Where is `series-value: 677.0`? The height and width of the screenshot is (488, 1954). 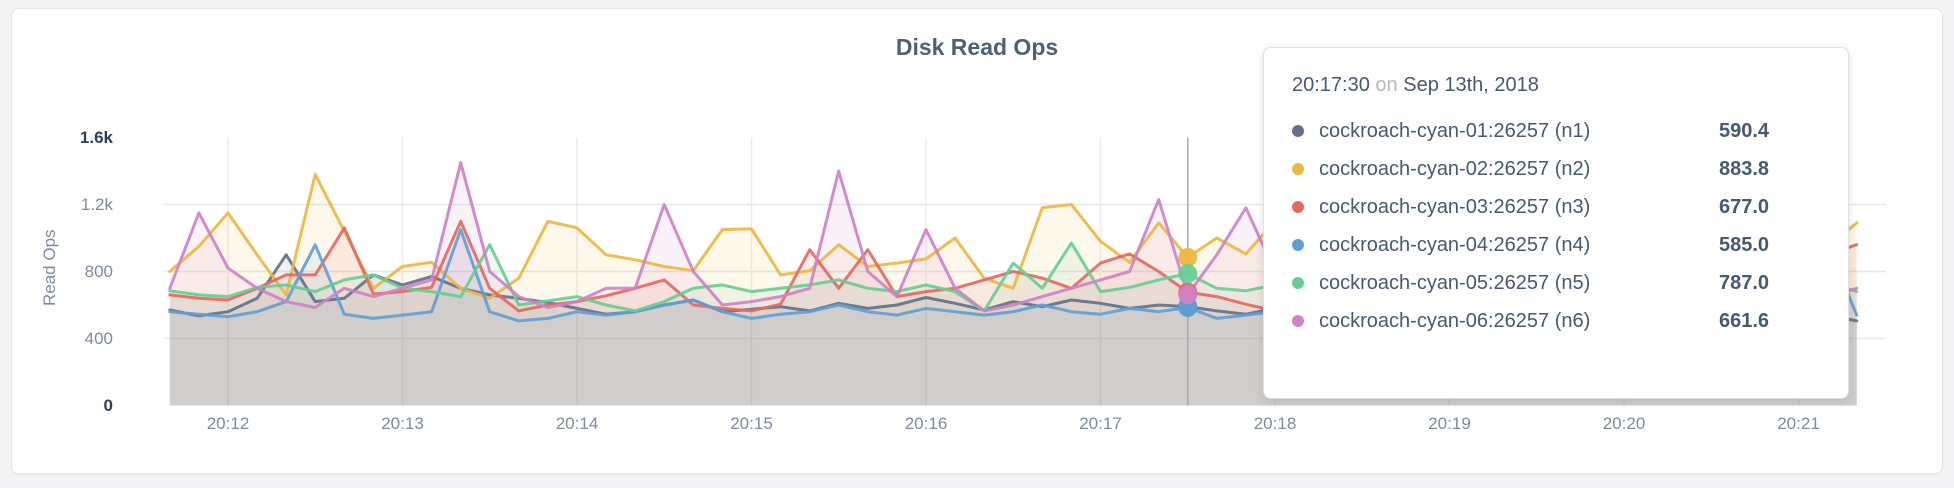 series-value: 677.0 is located at coordinates (1744, 206).